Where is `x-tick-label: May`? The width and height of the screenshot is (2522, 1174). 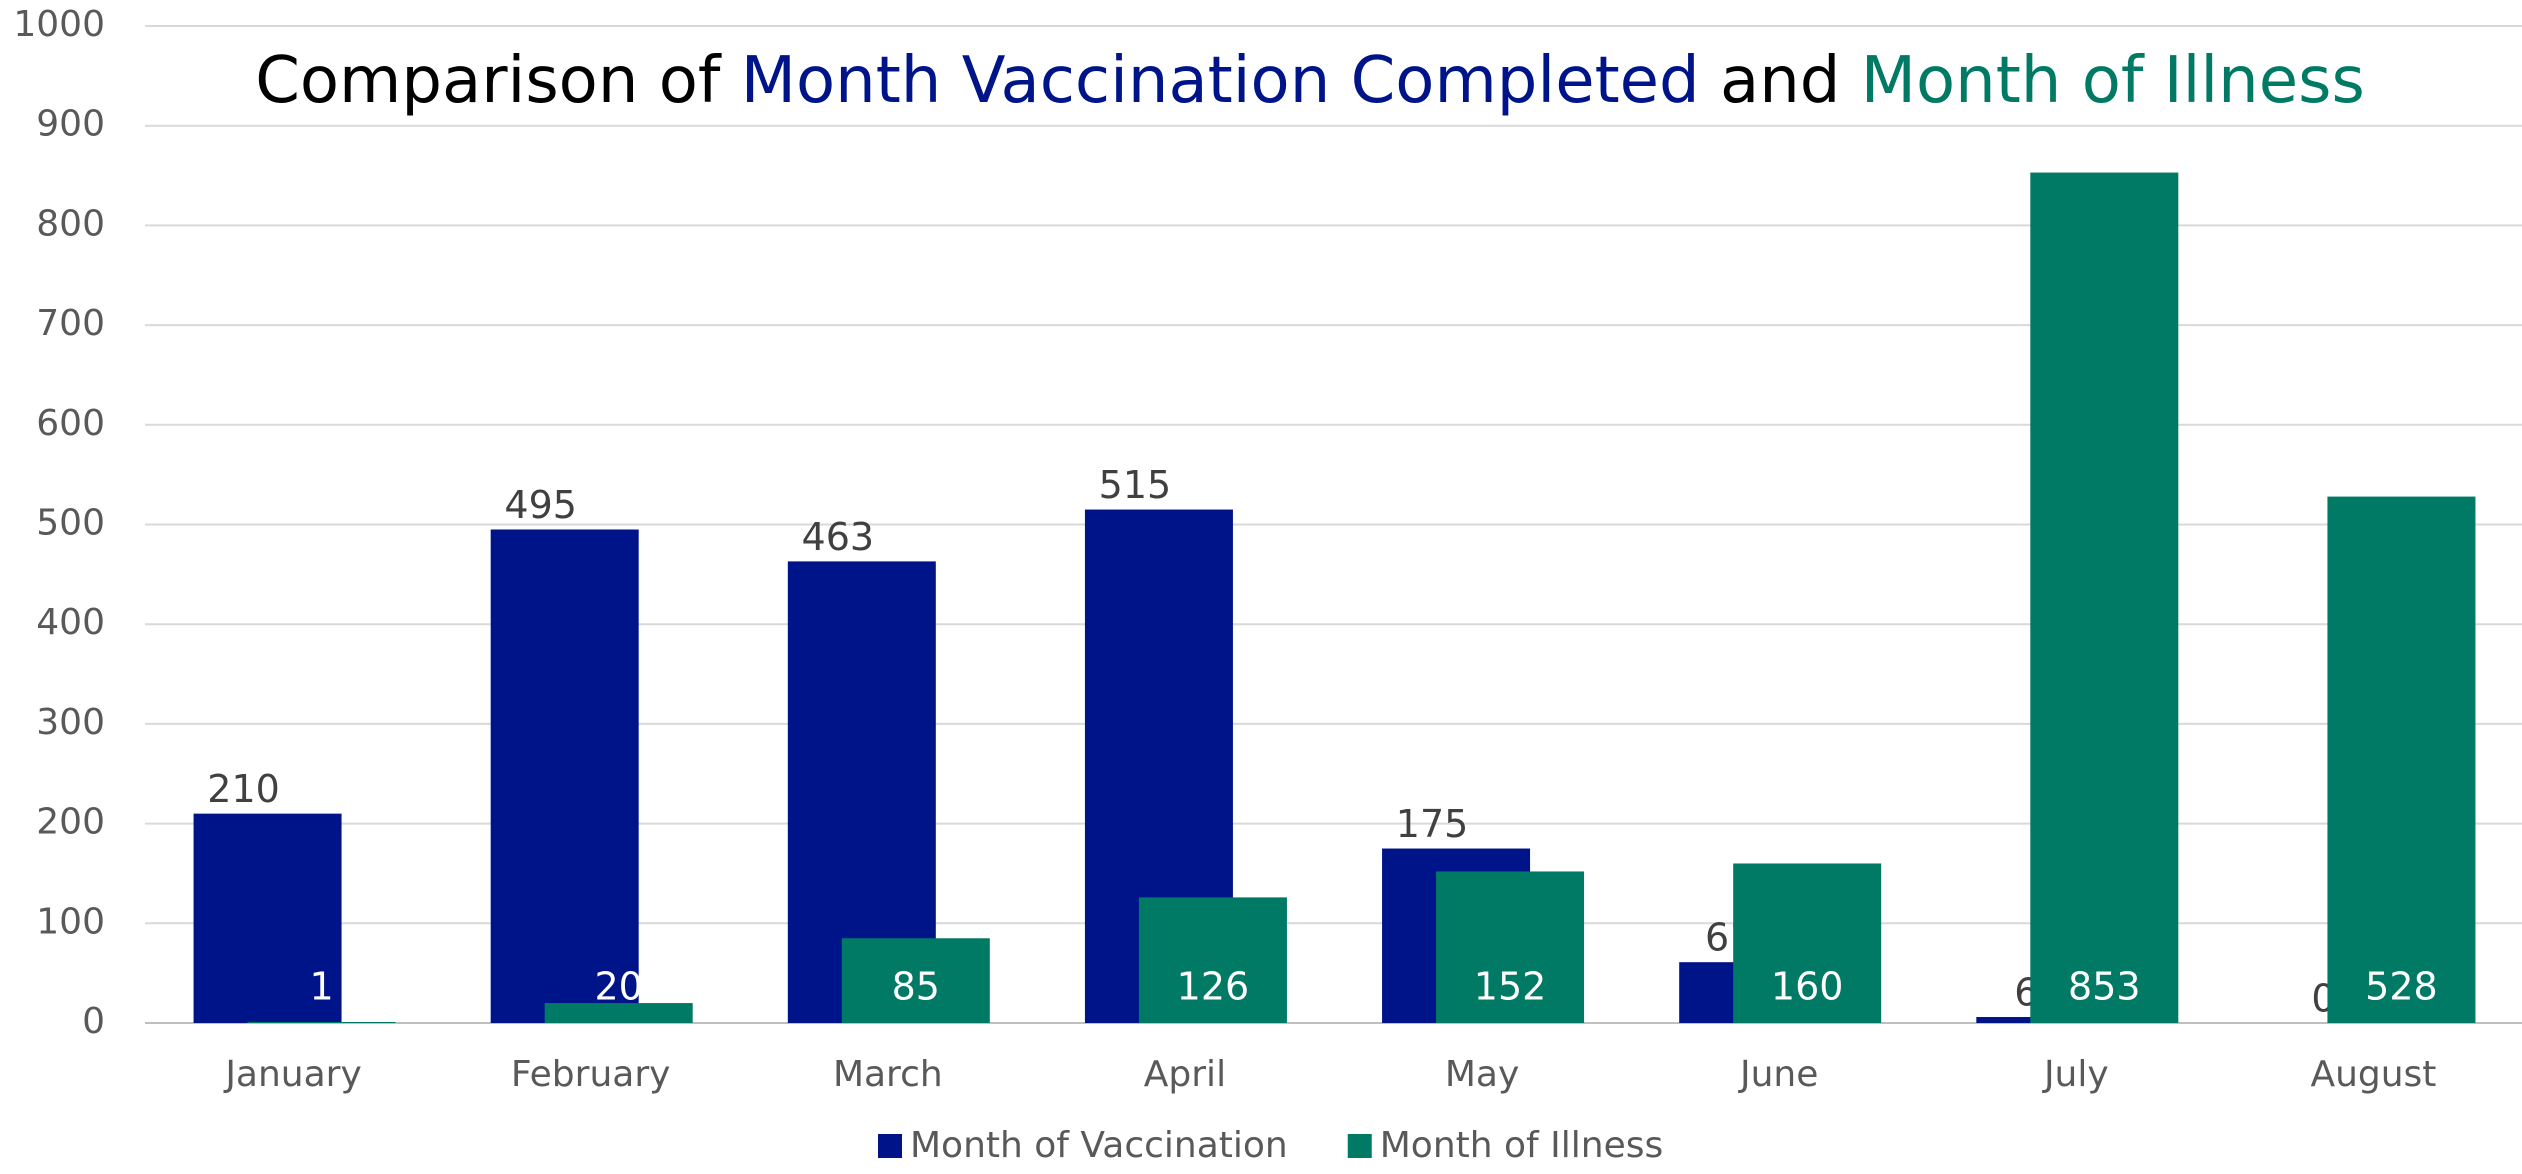
x-tick-label: May is located at coordinates (1482, 1074).